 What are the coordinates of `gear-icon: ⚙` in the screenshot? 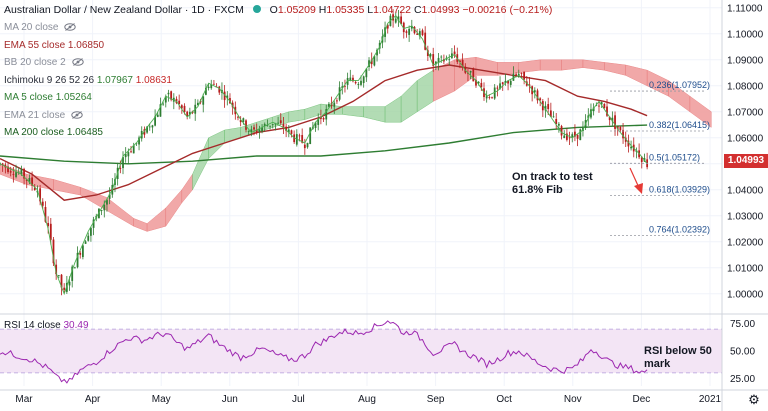 It's located at (754, 399).